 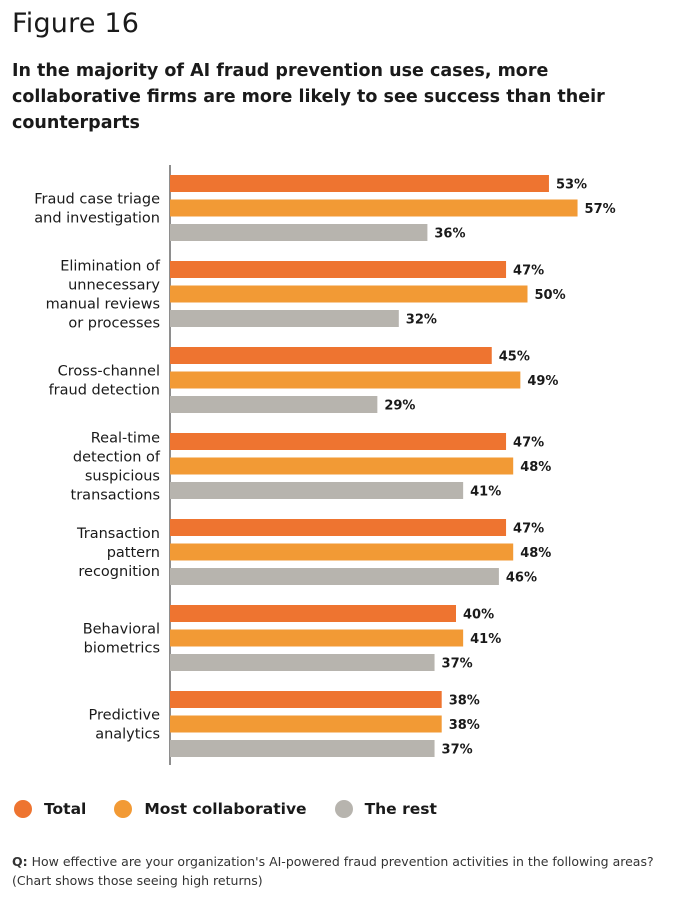 What do you see at coordinates (121, 639) in the screenshot?
I see `category-label: Behavioral biometrics` at bounding box center [121, 639].